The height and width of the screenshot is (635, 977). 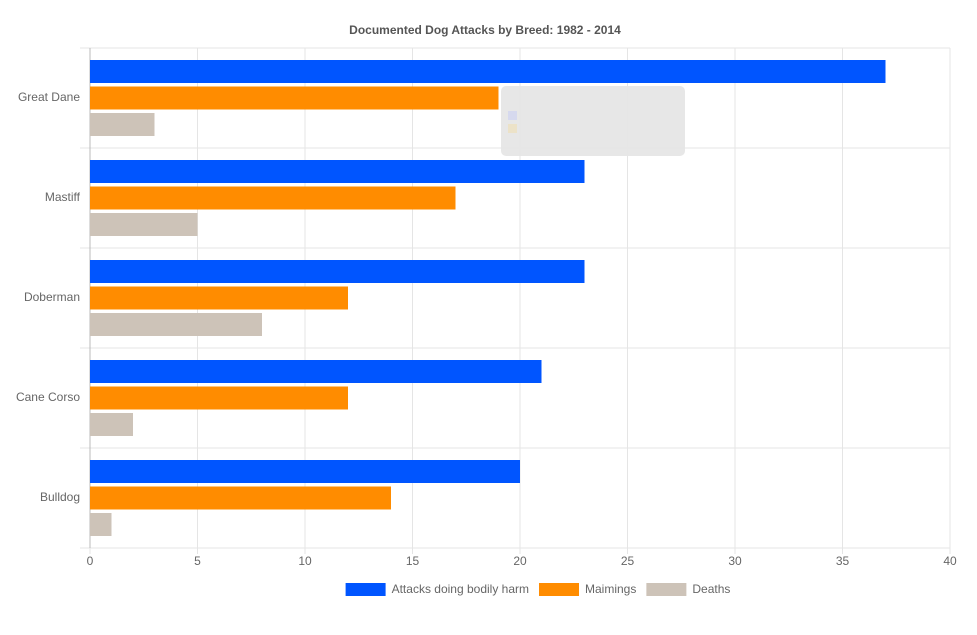 What do you see at coordinates (460, 589) in the screenshot?
I see `legend-label: Attacks doing bodily harm` at bounding box center [460, 589].